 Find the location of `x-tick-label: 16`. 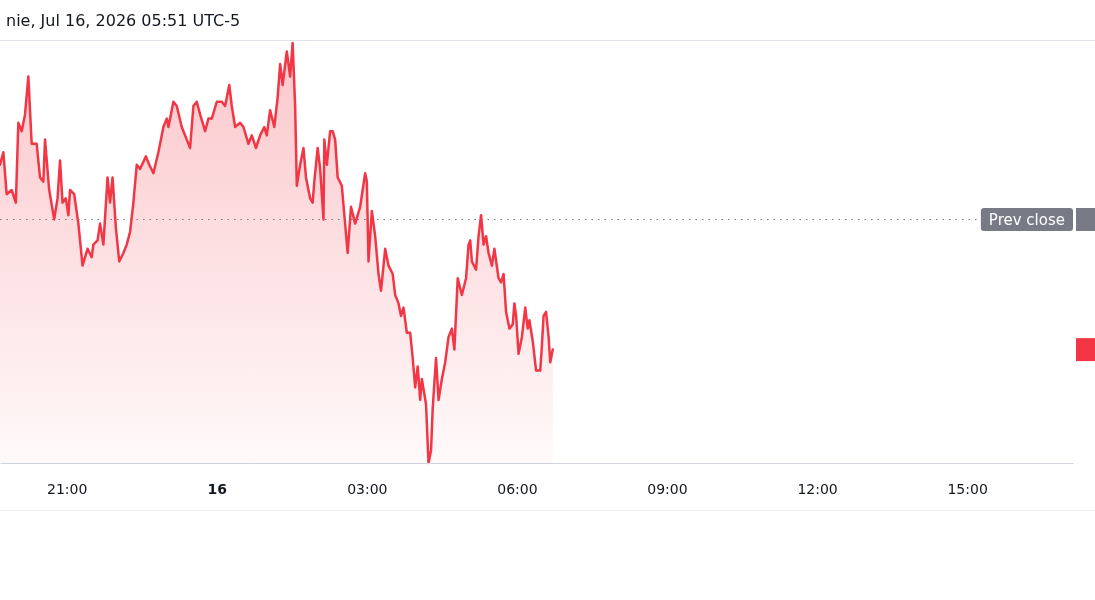

x-tick-label: 16 is located at coordinates (217, 488).